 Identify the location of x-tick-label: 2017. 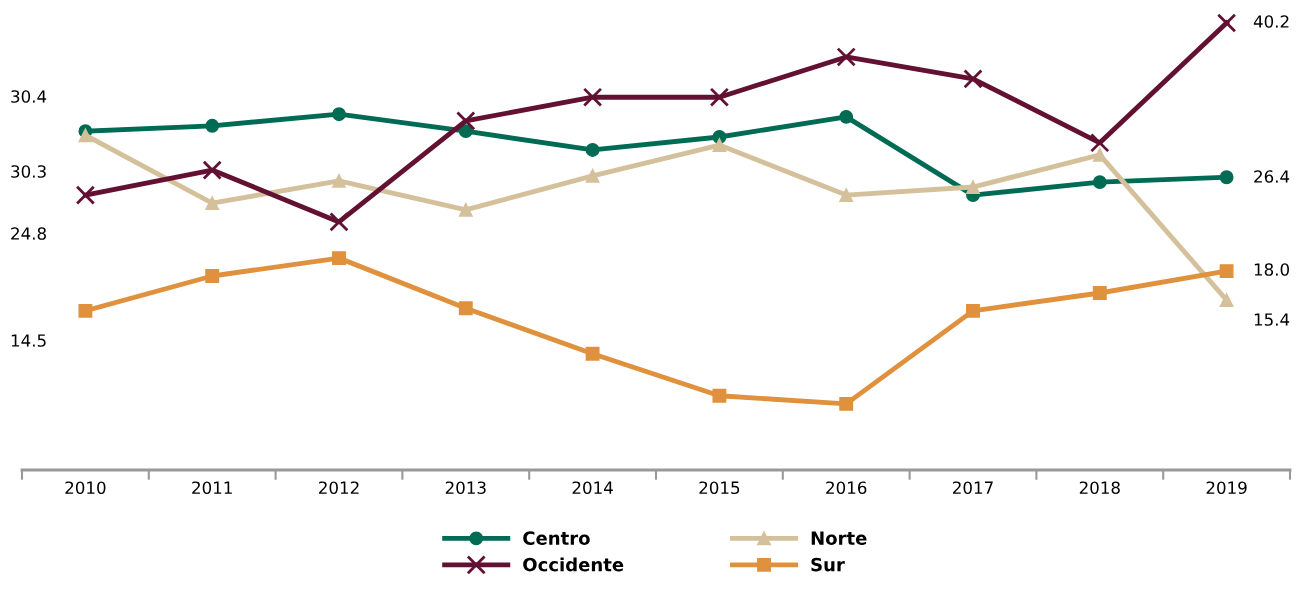
(973, 488).